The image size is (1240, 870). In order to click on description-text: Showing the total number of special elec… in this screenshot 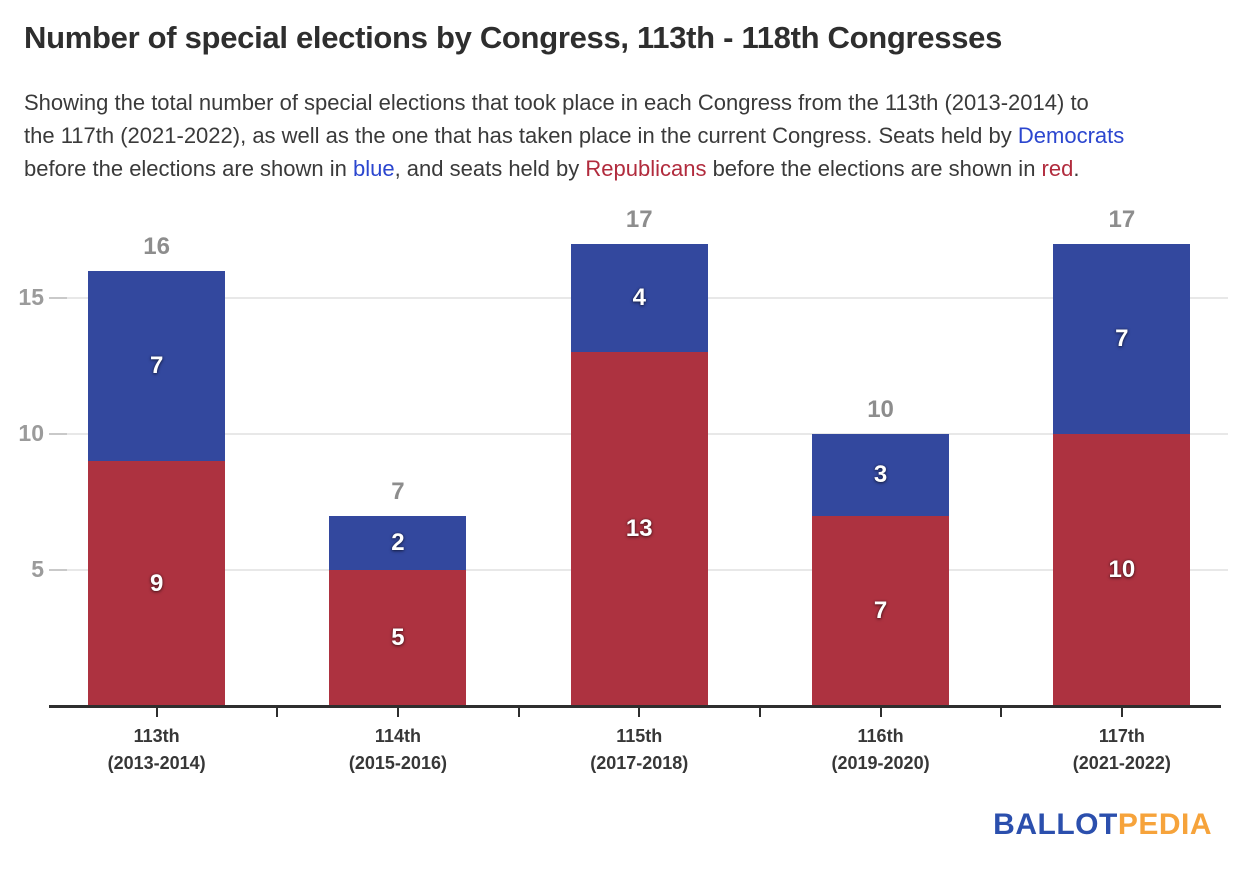, I will do `click(556, 102)`.